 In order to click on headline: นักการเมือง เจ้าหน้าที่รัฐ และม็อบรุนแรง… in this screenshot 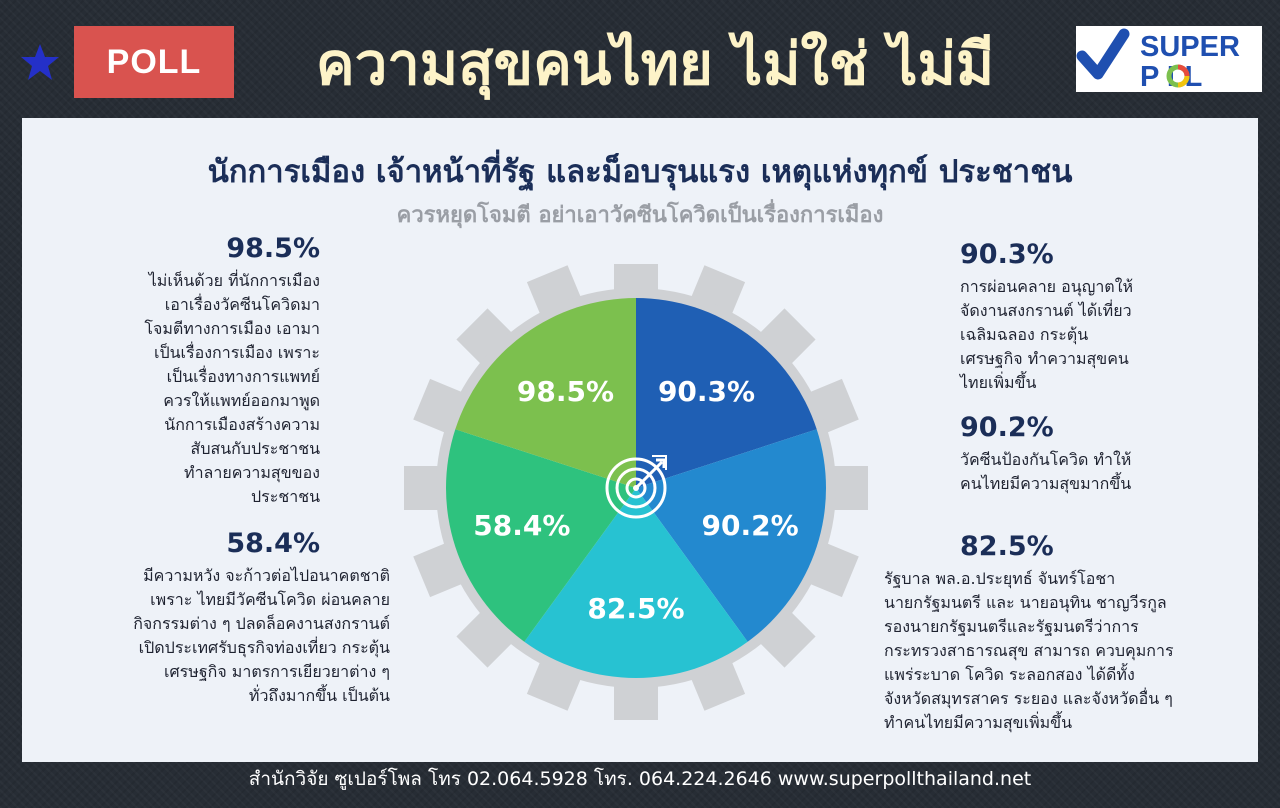, I will do `click(640, 172)`.